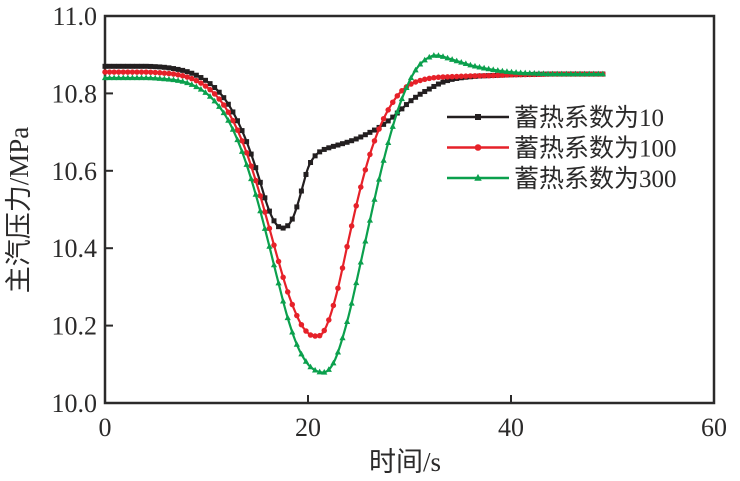 Image resolution: width=740 pixels, height=481 pixels. I want to click on x-tick-label: 40, so click(511, 427).